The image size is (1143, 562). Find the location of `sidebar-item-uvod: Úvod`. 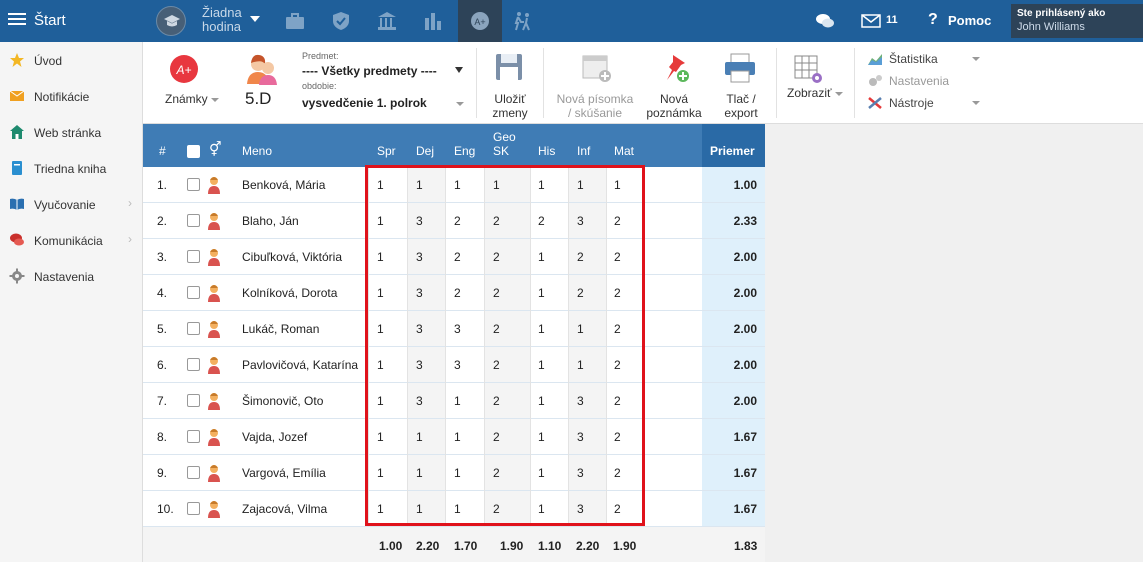

sidebar-item-uvod: Úvod is located at coordinates (71, 60).